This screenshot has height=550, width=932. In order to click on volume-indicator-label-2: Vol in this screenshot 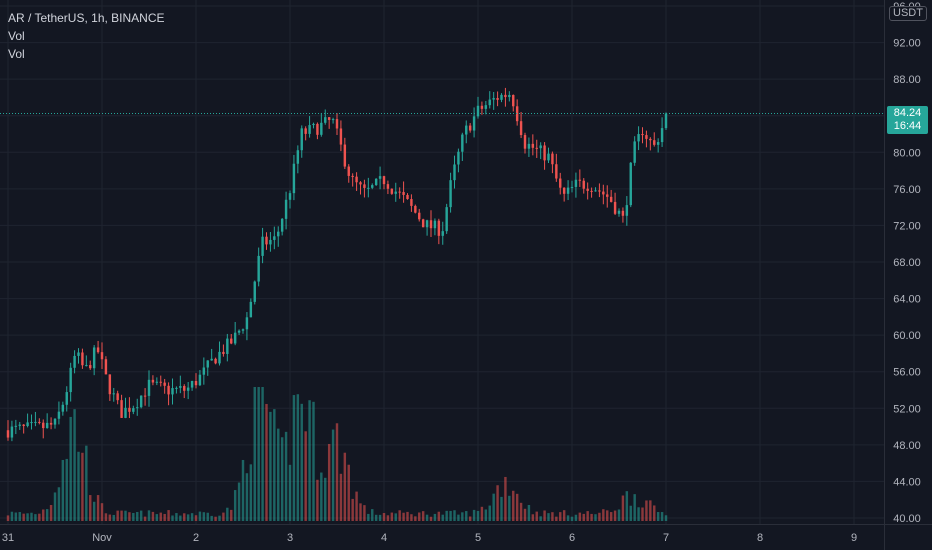, I will do `click(16, 54)`.